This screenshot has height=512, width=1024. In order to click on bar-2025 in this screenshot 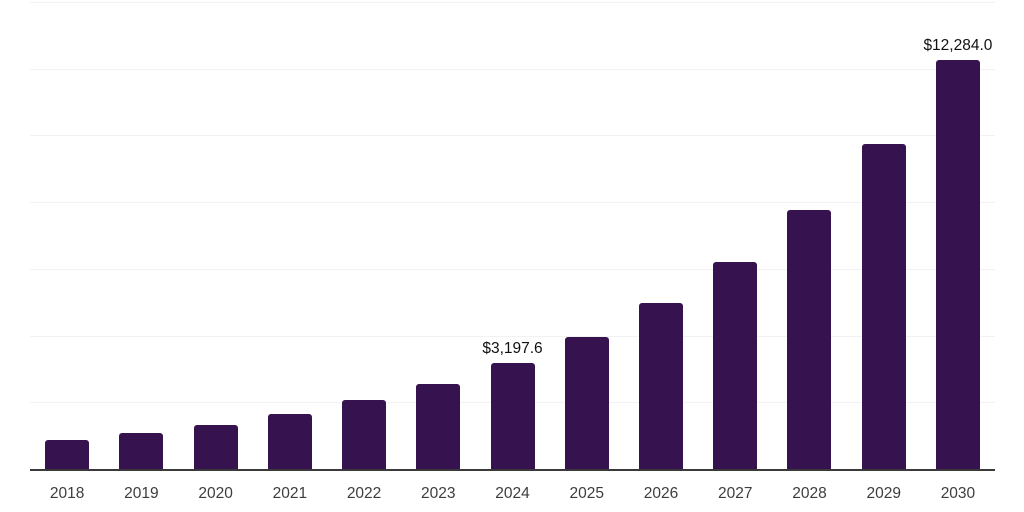, I will do `click(586, 403)`.